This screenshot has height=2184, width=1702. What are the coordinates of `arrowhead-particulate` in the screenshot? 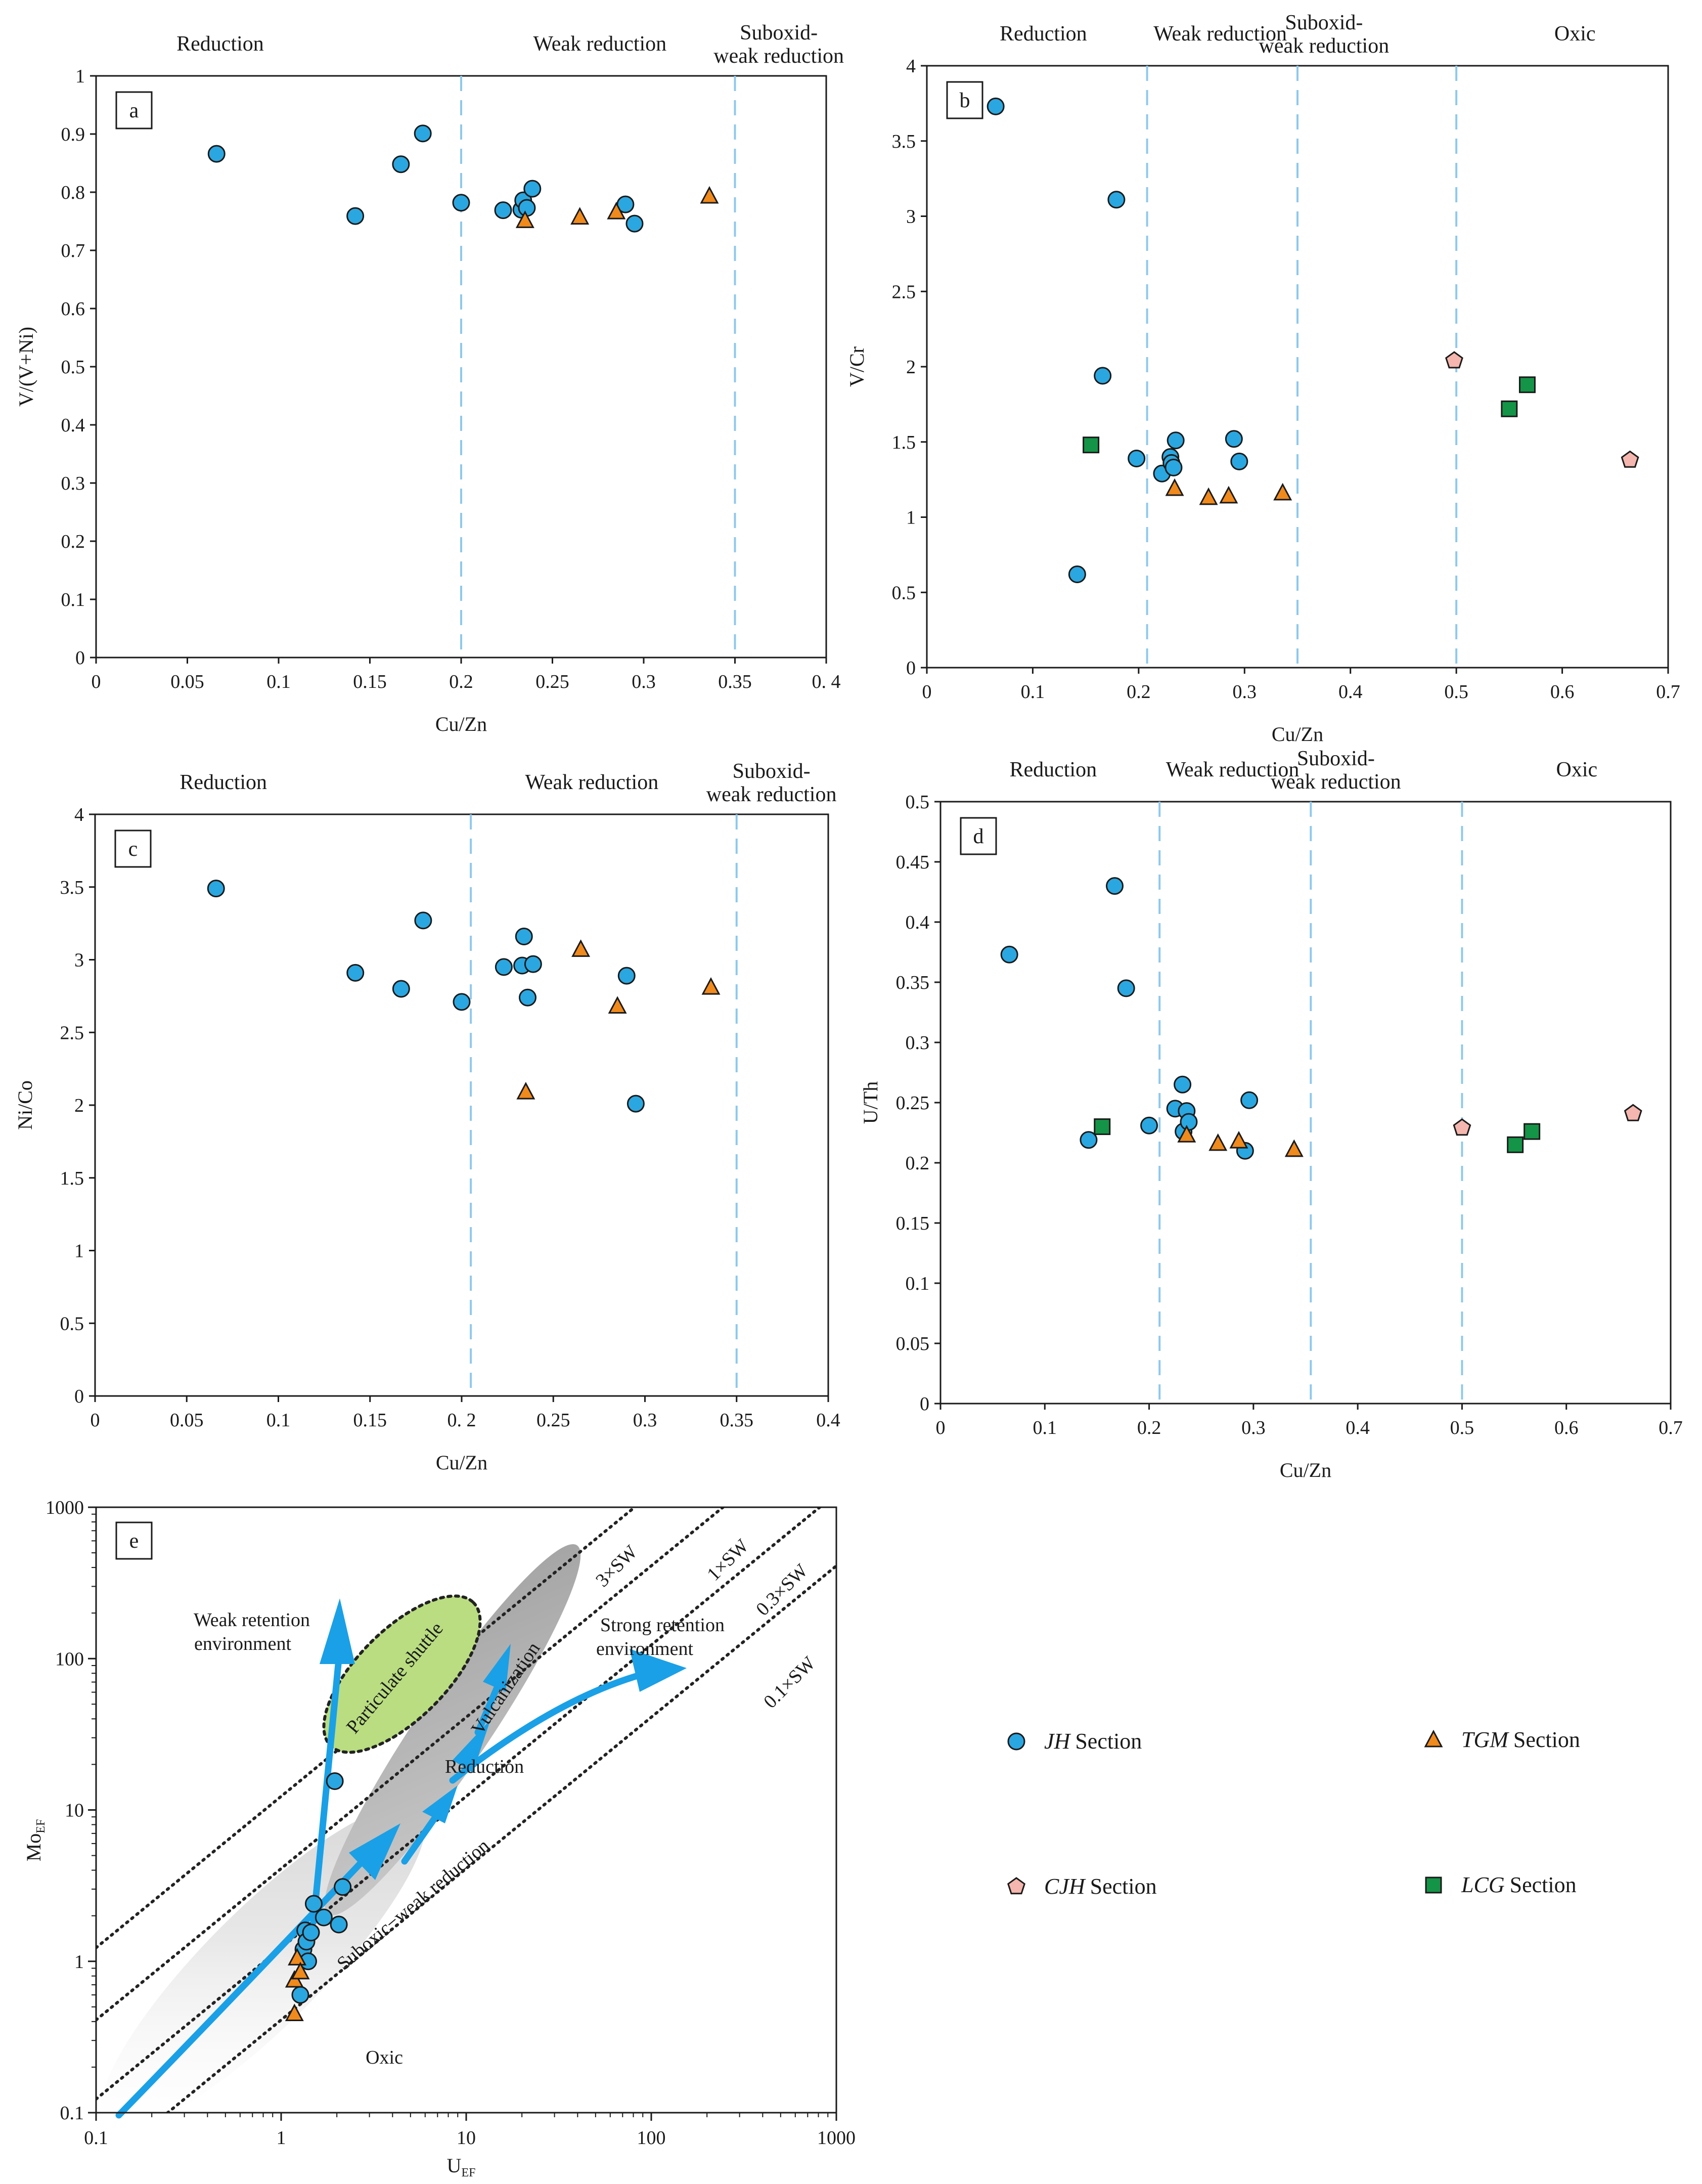 It's located at (337, 1631).